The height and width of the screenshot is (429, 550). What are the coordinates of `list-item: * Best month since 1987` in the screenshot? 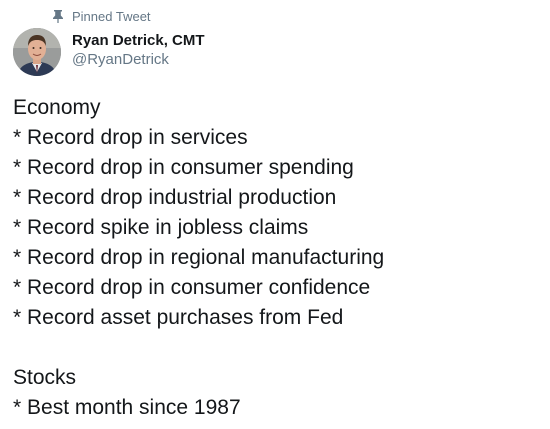 It's located at (127, 407).